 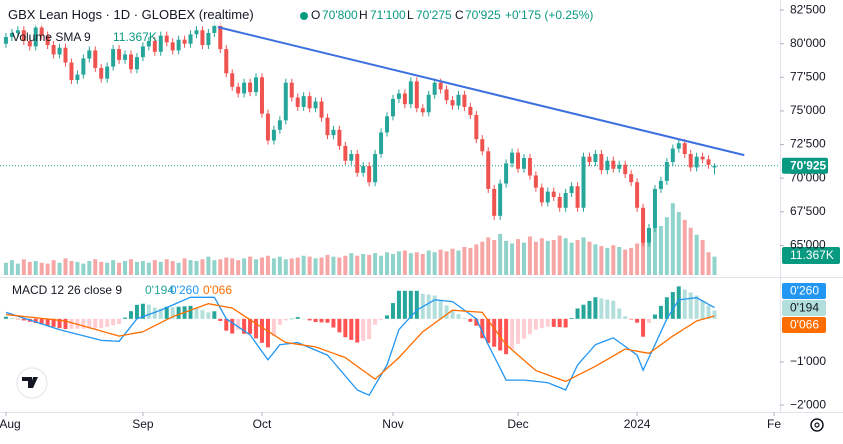 I want to click on change: +0'175 (+0.25%), so click(x=549, y=15).